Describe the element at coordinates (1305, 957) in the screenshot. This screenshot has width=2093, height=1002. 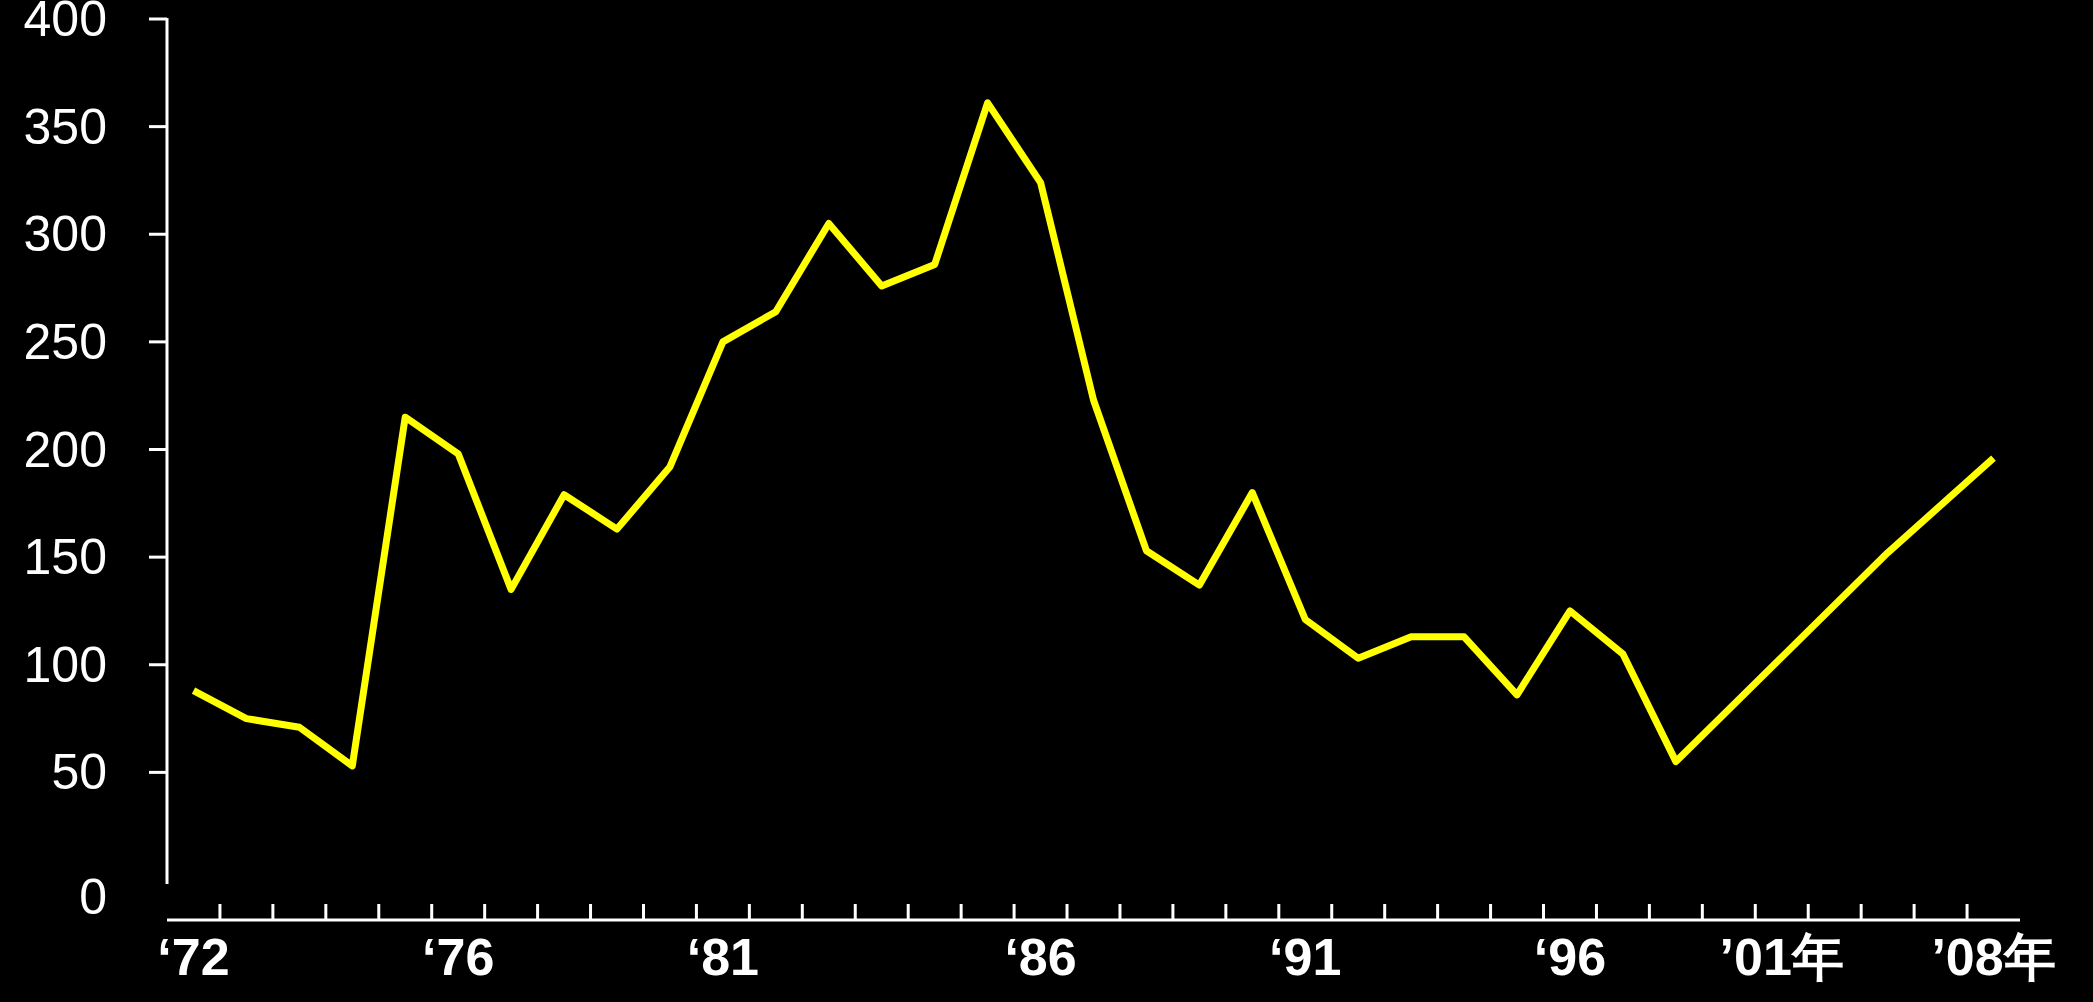
I see `x-tick-label: ‘91` at that location.